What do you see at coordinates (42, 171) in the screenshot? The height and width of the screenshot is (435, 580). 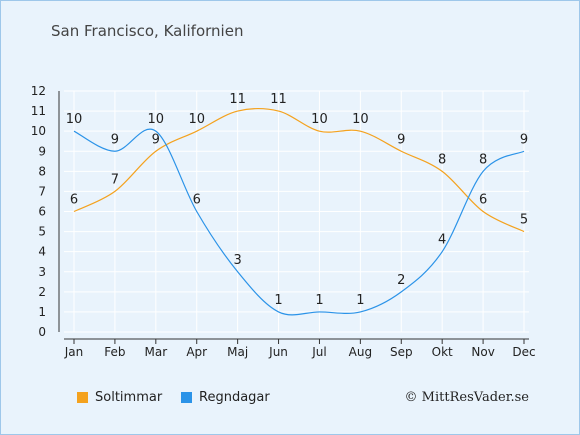 I see `y-tick-label: 8` at bounding box center [42, 171].